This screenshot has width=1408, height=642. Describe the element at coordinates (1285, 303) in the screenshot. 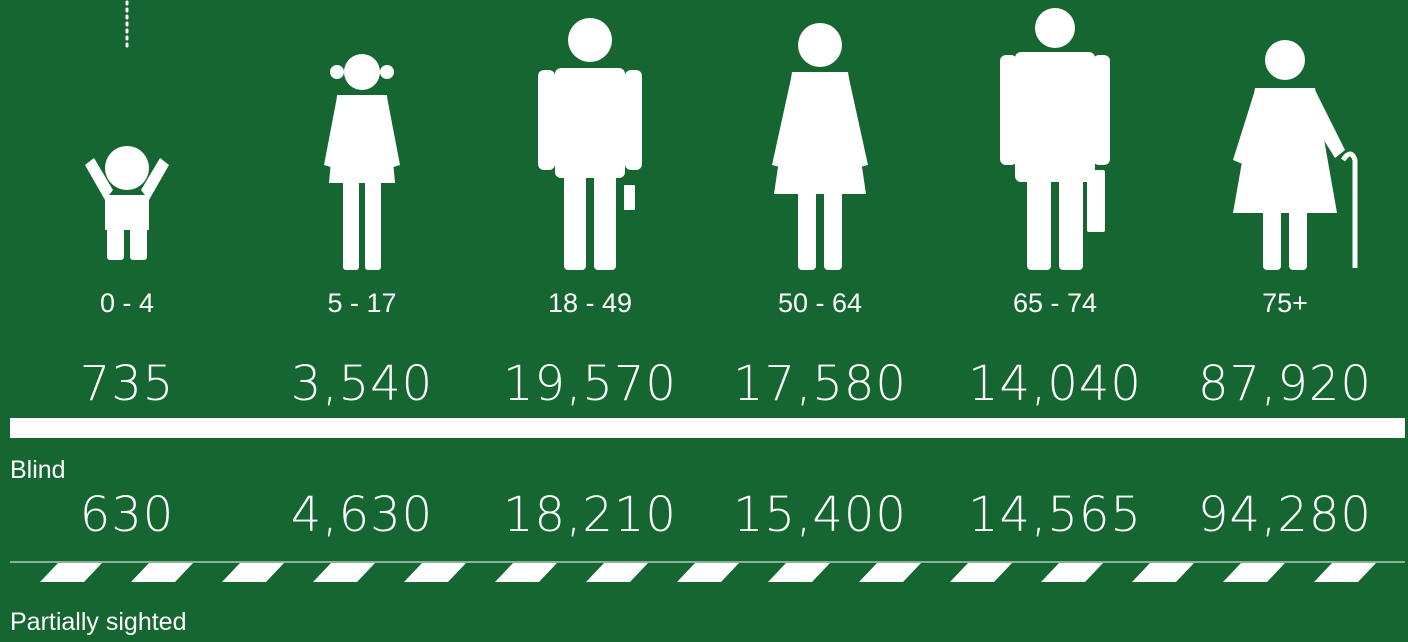

I see `age-label: 75+` at that location.